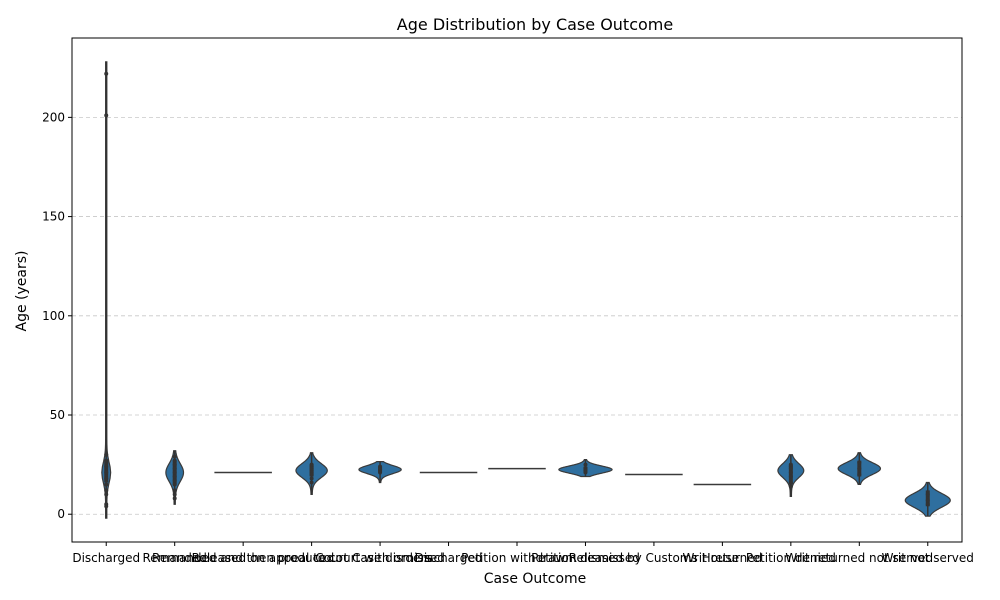 Image resolution: width=1000 pixels, height=600 pixels. I want to click on x-tick-label: Petition withdrawn, so click(517, 558).